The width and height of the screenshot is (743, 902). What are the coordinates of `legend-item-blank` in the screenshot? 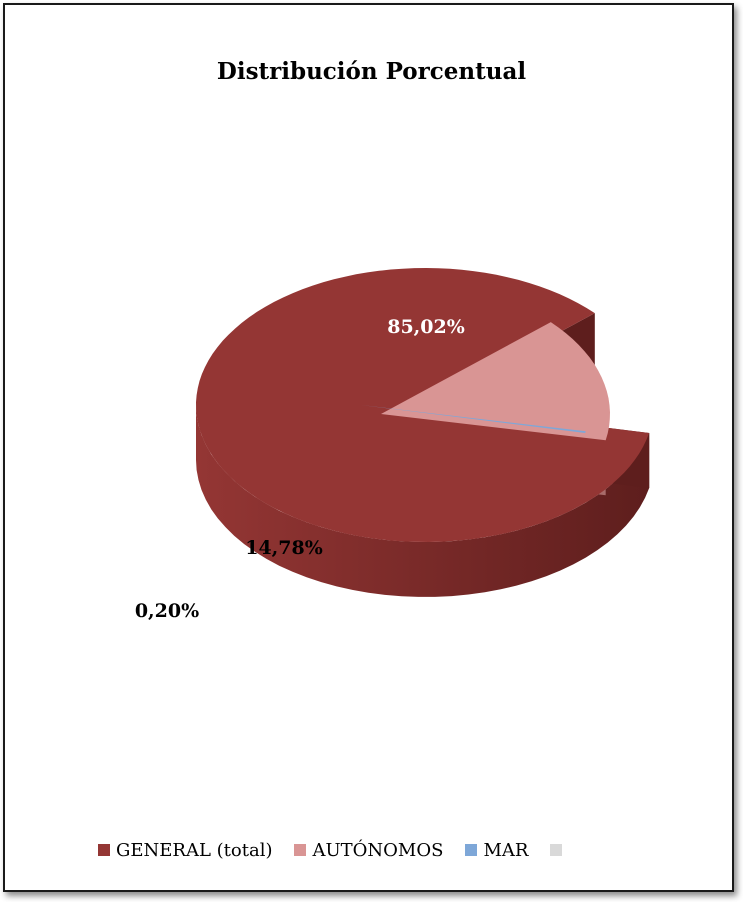 It's located at (559, 850).